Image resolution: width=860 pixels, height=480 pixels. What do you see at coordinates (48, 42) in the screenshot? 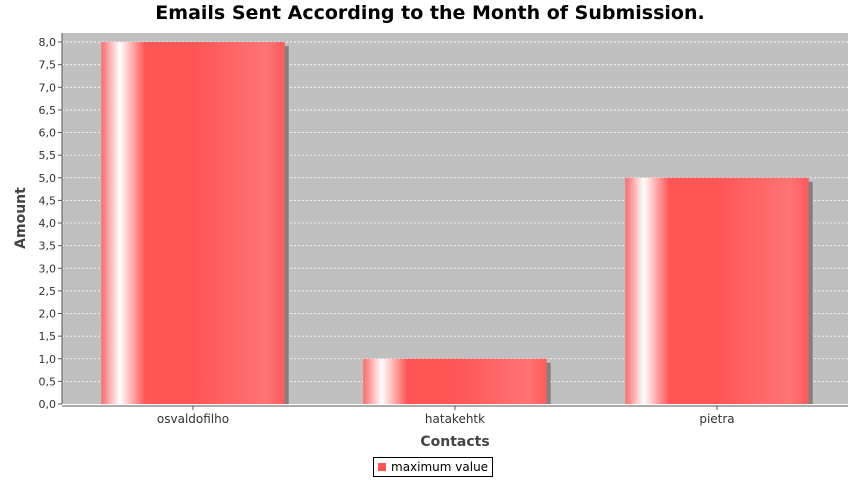
I see `y-tick-label: 8,0` at bounding box center [48, 42].